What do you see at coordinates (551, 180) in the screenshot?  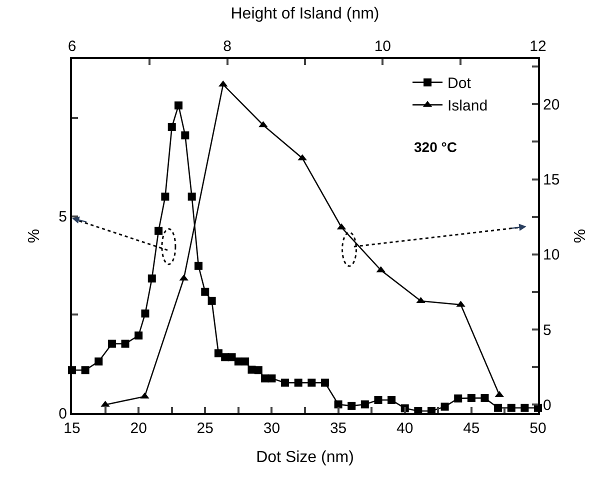 I see `y2-tick-label: 15` at bounding box center [551, 180].